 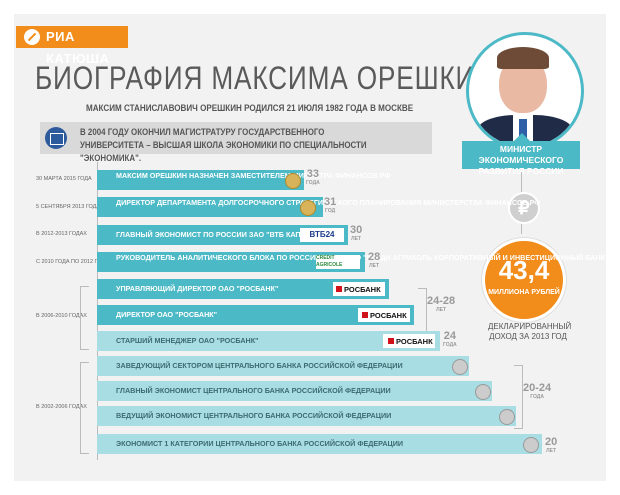 What do you see at coordinates (524, 292) in the screenshot?
I see `income-unit: МИЛЛИОНА РУБЛЕЙ` at bounding box center [524, 292].